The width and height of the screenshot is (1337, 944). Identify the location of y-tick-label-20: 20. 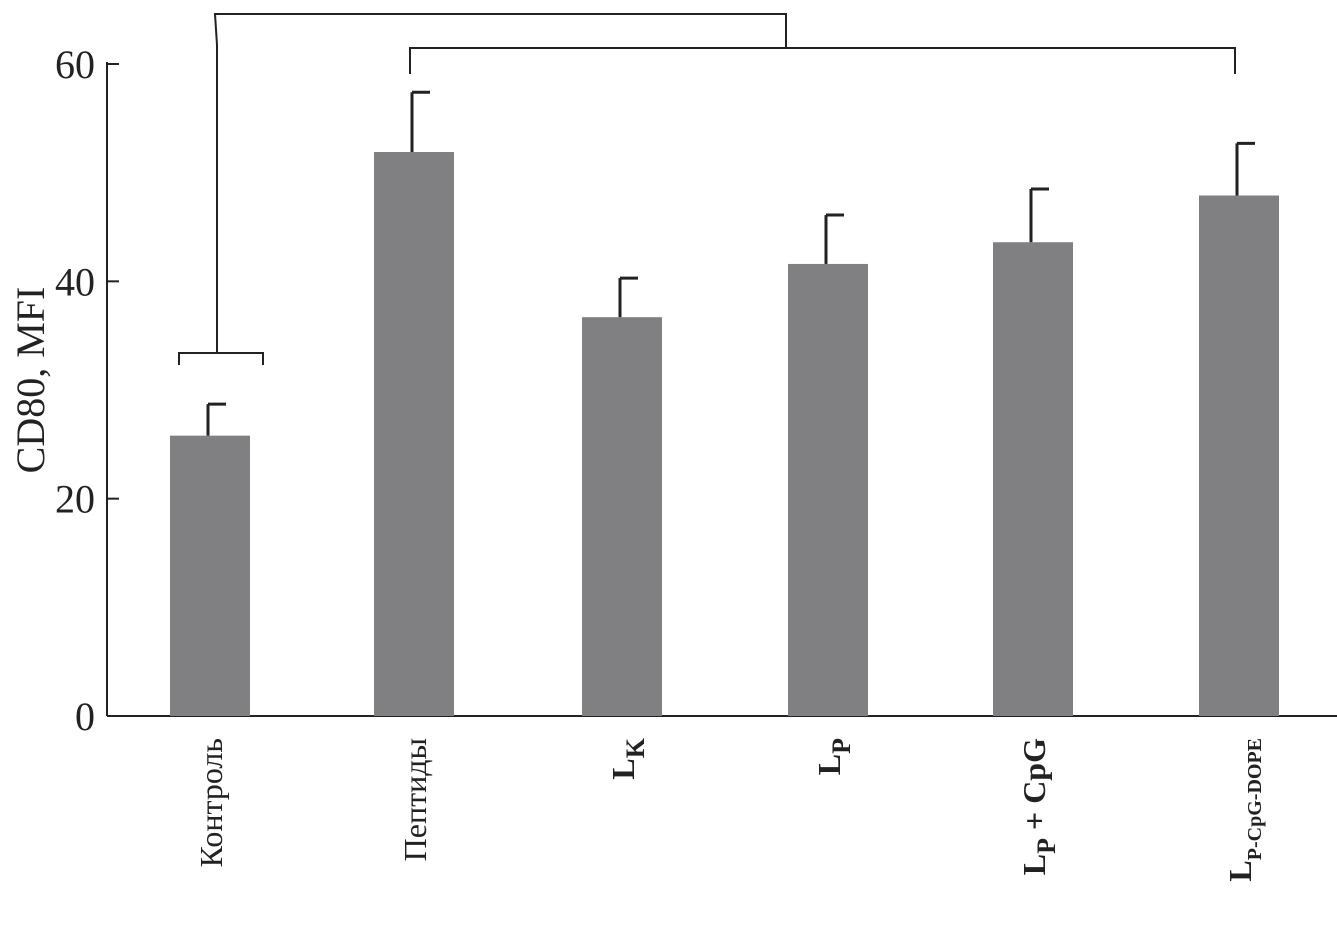
(75, 499).